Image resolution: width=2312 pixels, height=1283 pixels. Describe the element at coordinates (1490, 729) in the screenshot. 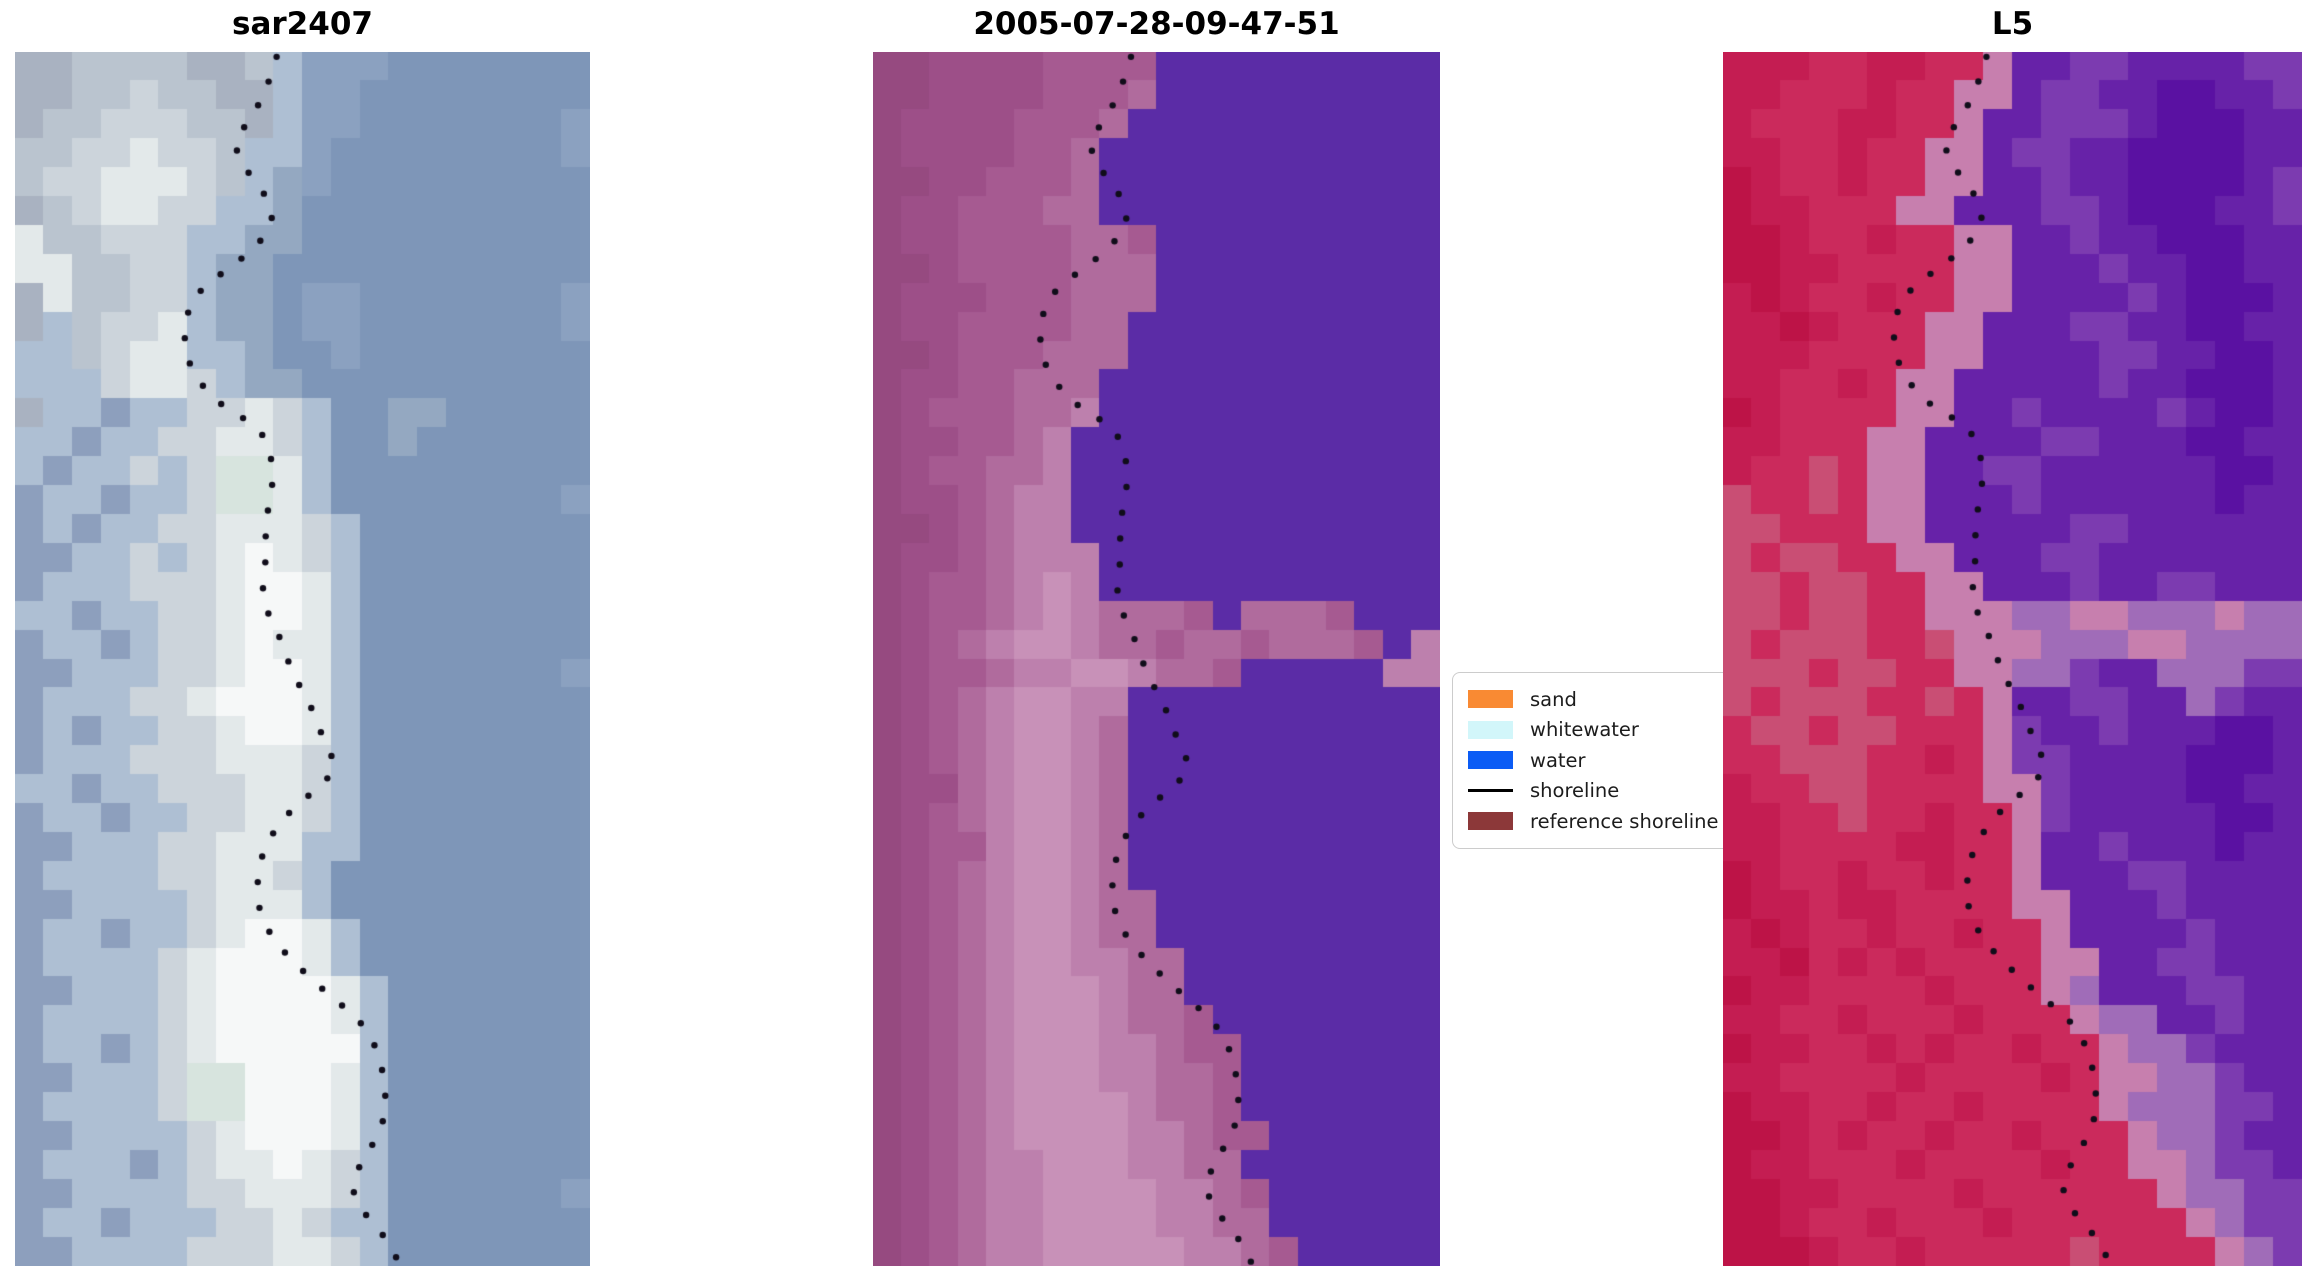

I see `whitewater-swatch` at that location.